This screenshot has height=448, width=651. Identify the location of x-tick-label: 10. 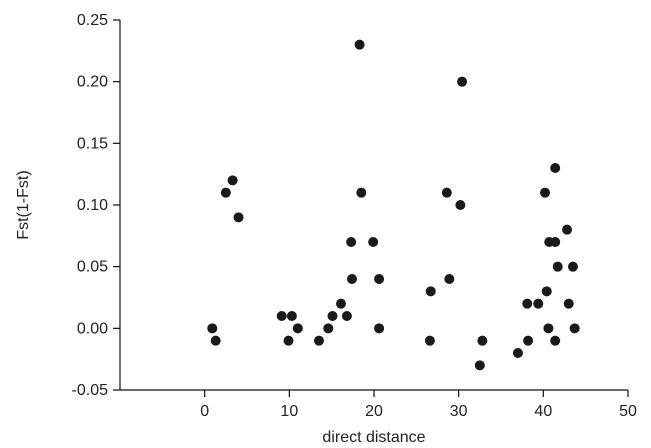
(289, 411).